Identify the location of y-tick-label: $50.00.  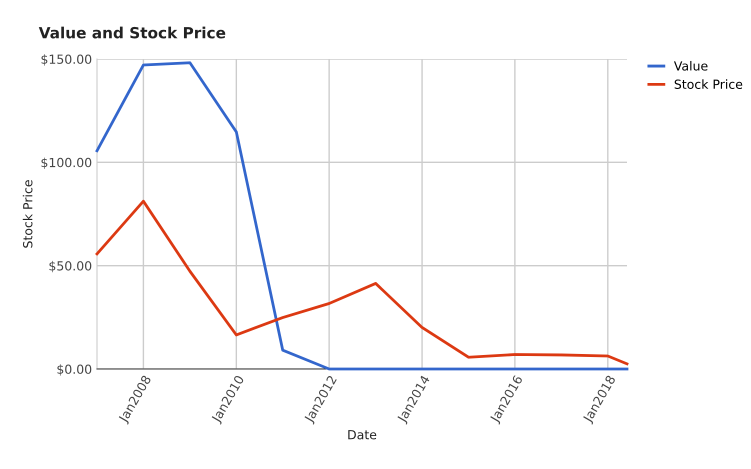
(70, 266).